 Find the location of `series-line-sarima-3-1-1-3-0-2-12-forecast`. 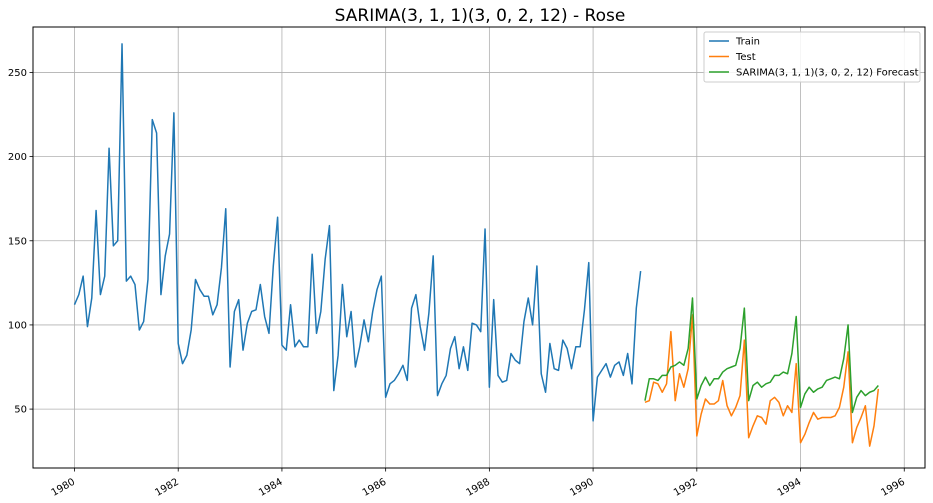

series-line-sarima-3-1-1-3-0-2-12-forecast is located at coordinates (761, 355).